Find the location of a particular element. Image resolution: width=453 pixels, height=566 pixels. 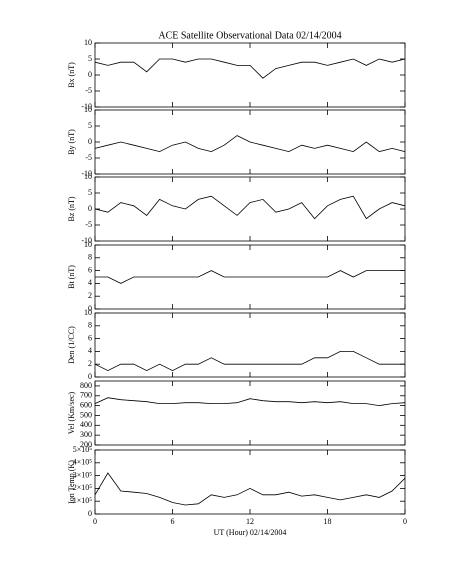

y-axis-label: Ion Temp (K) is located at coordinates (71, 482).